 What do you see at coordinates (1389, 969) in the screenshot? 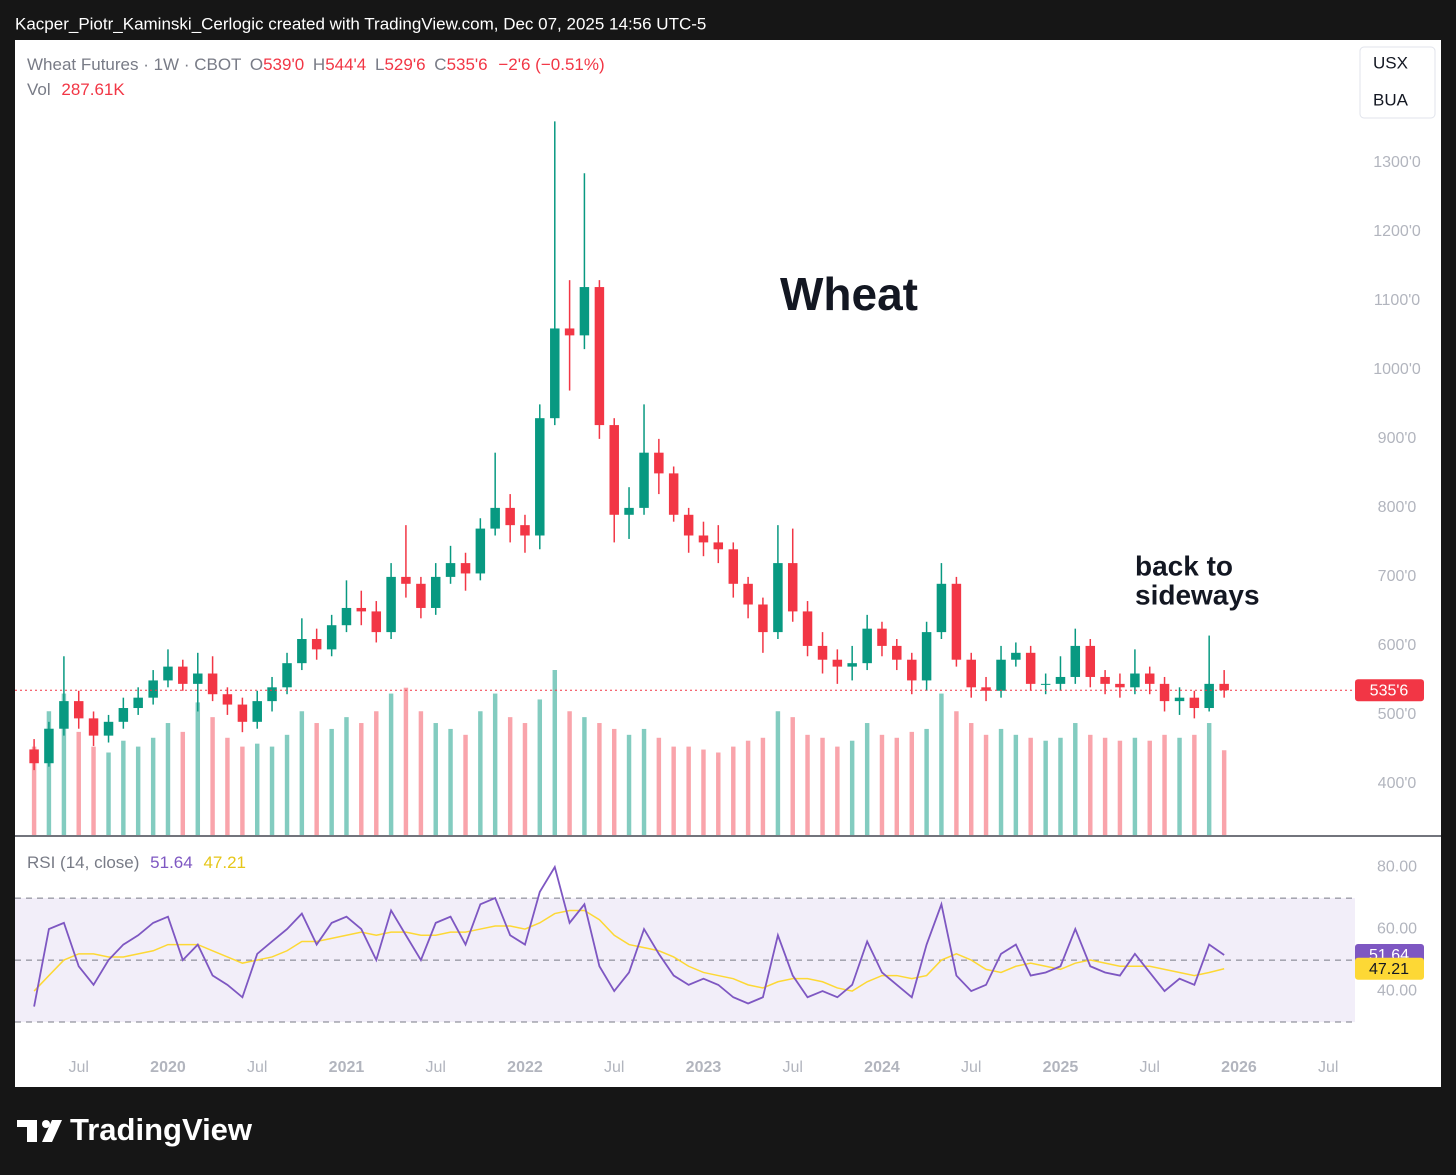
I see `value-label: 47.21` at bounding box center [1389, 969].